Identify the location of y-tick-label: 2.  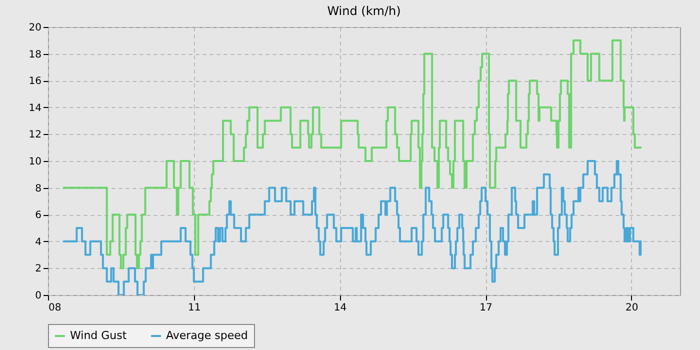
(38, 269).